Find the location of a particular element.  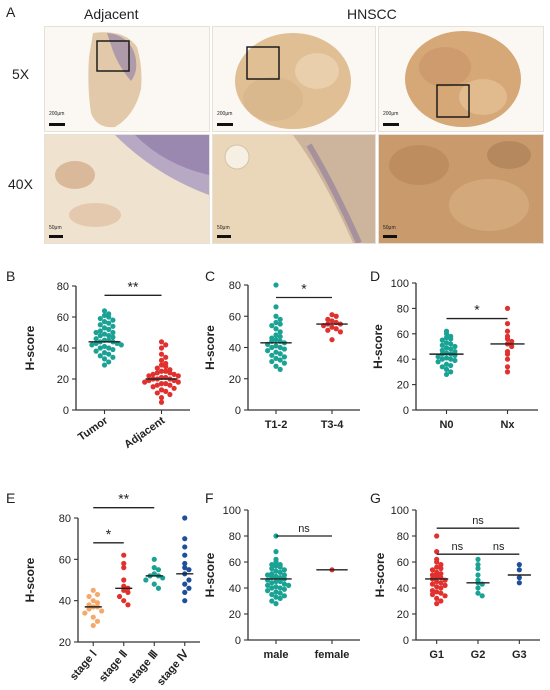

scale-label-hnscc1-5x: 200μm is located at coordinates (225, 114).